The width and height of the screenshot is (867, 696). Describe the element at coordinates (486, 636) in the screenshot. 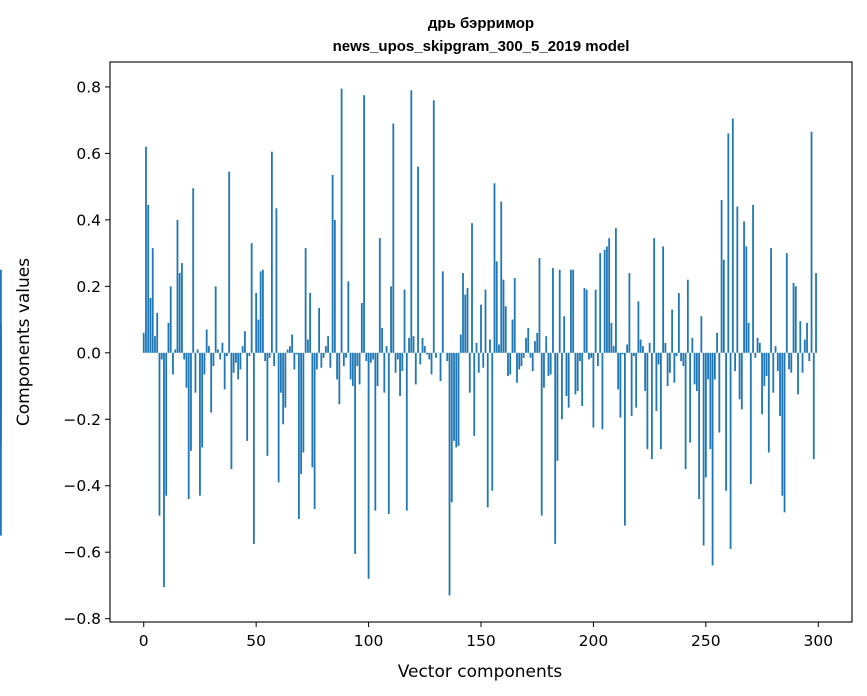

I see `x-axis-ticks: 0 50 100 150 200 250 300` at that location.